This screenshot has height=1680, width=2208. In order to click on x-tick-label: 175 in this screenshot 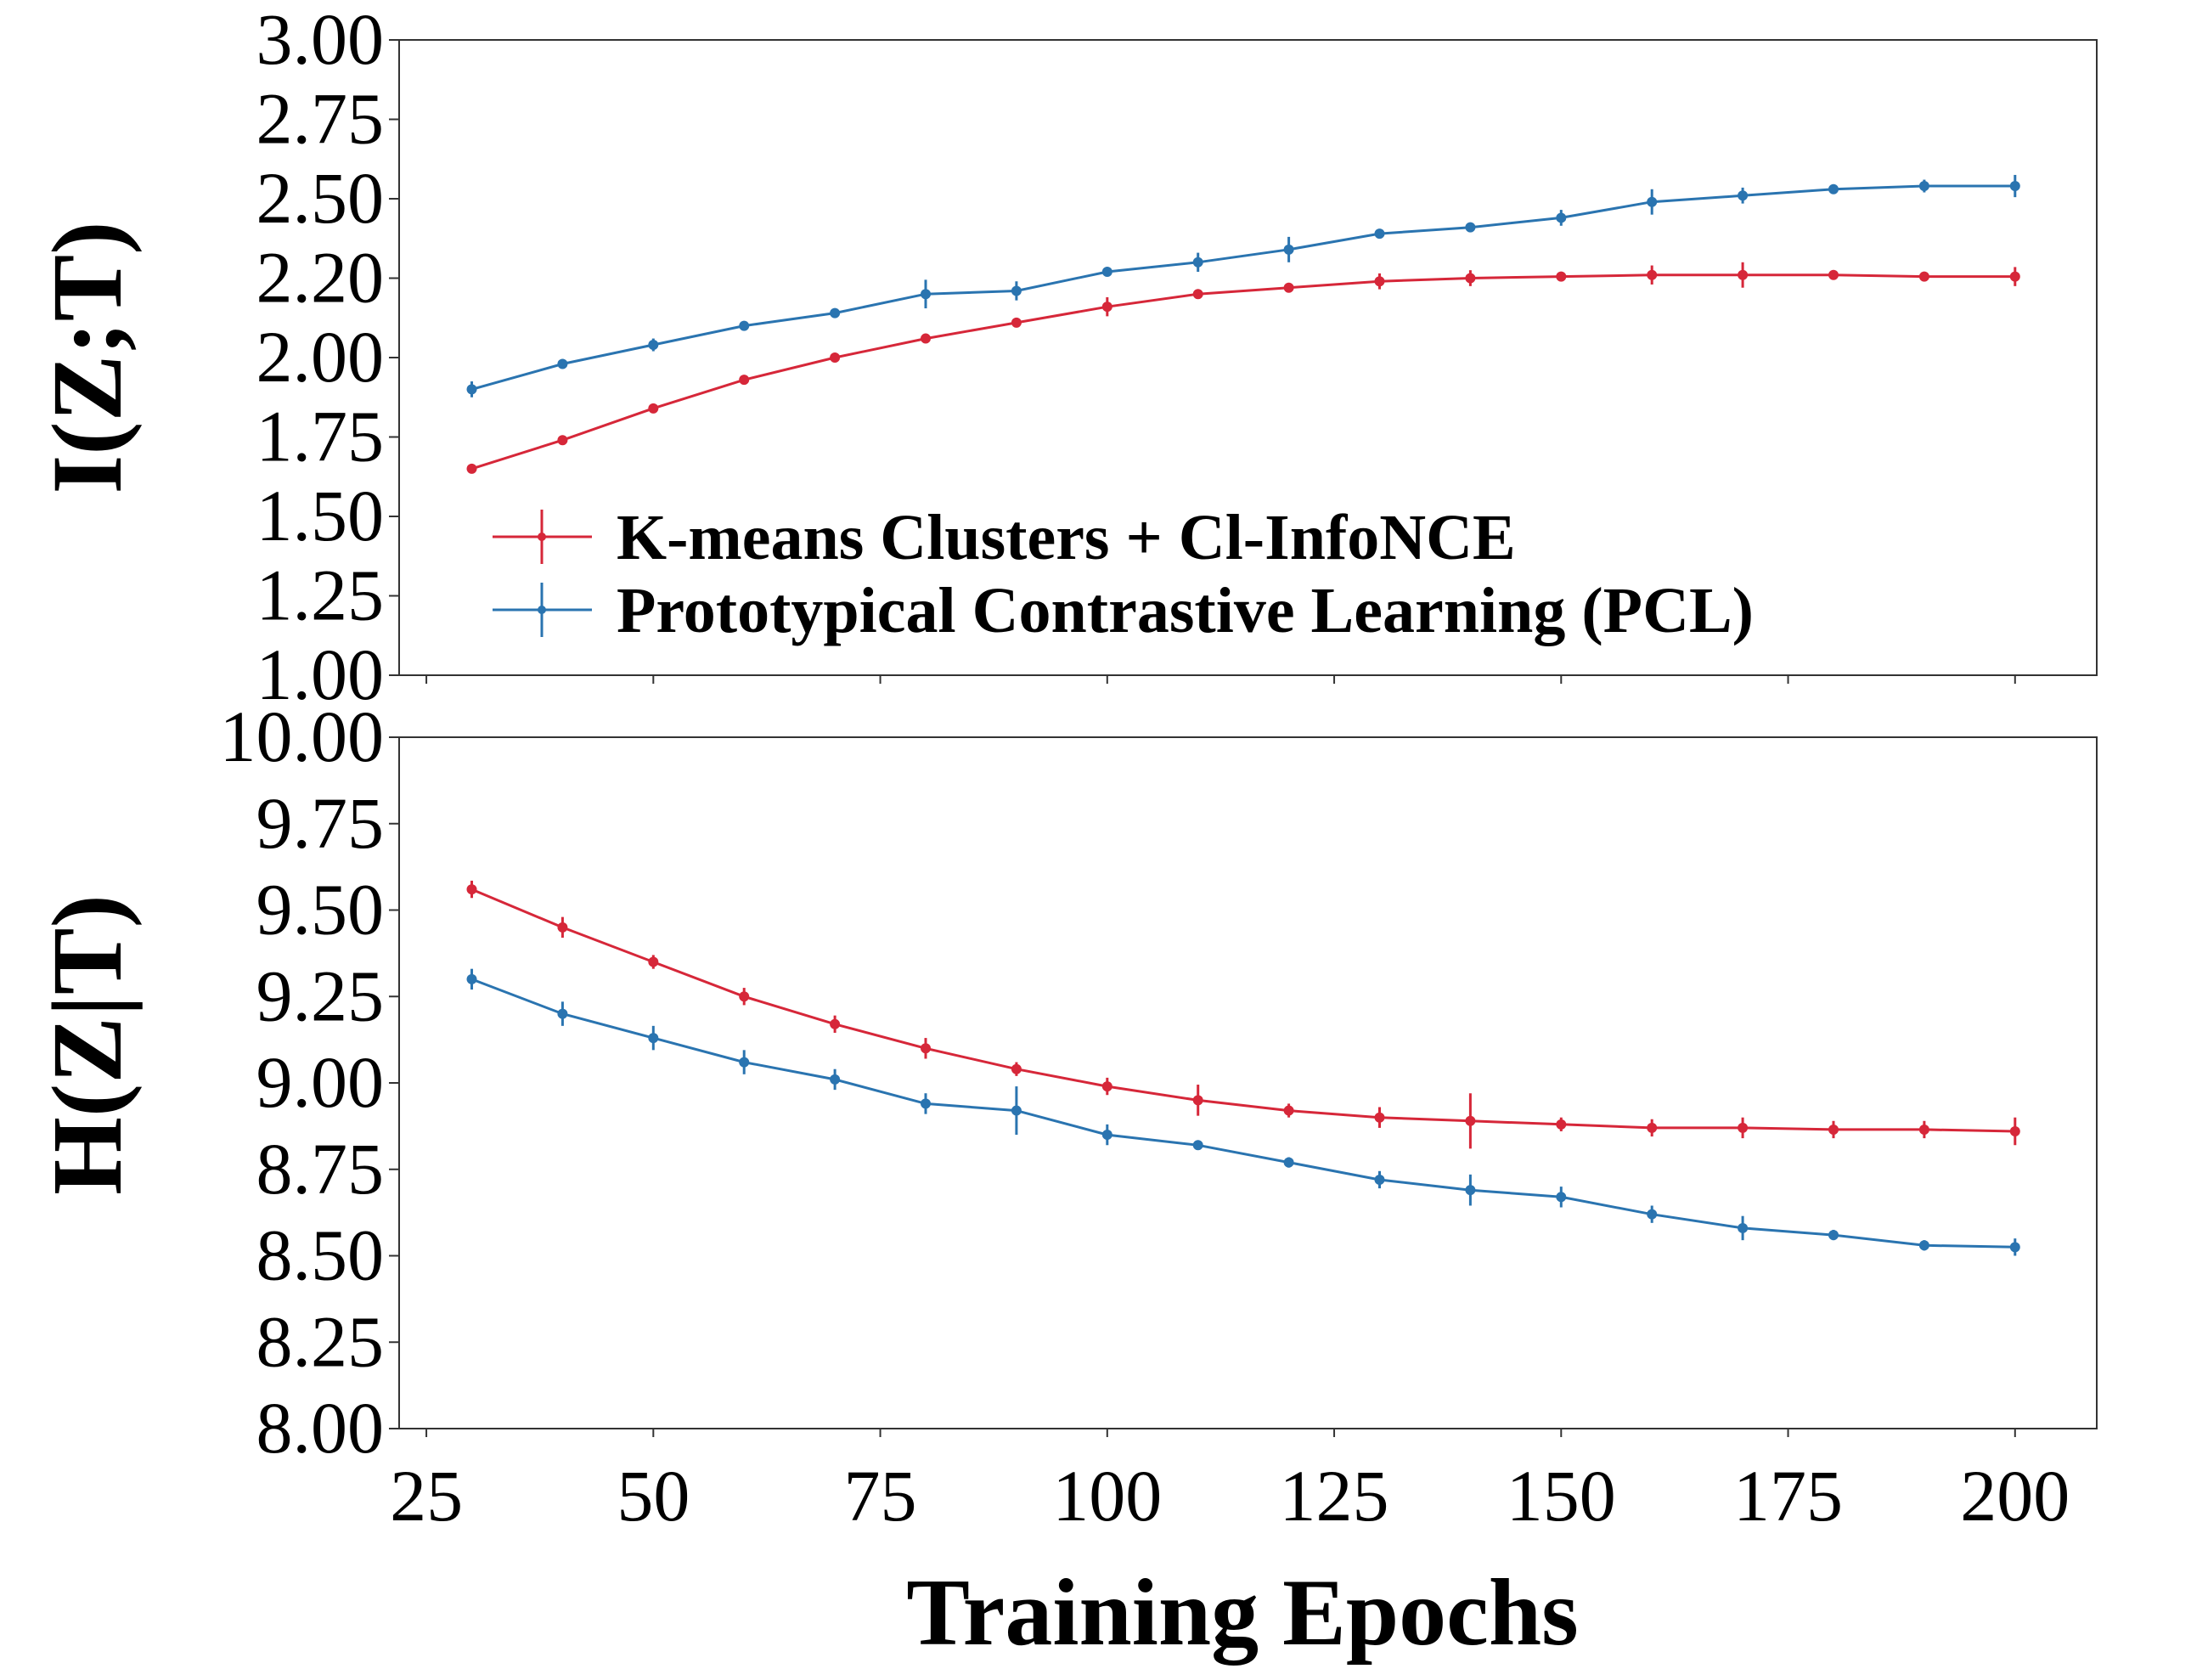, I will do `click(1788, 1496)`.